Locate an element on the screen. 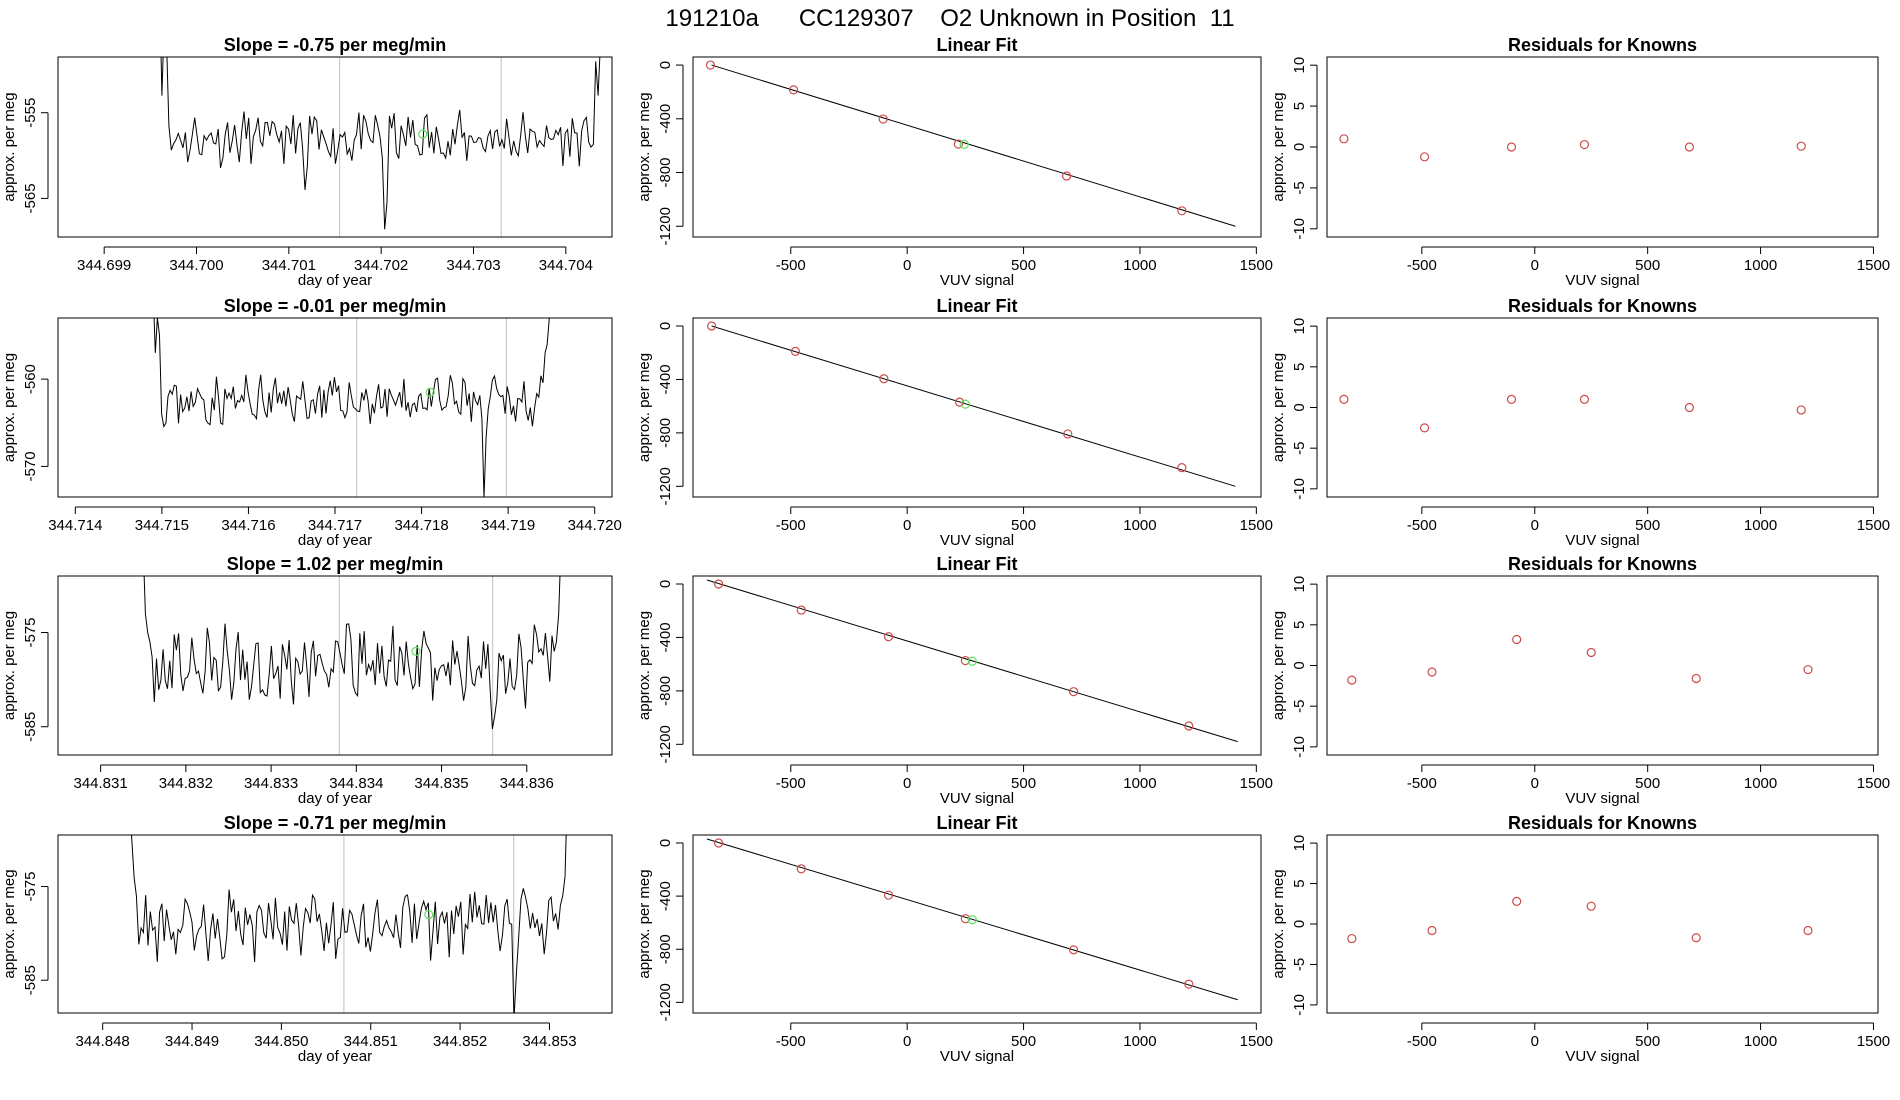 This screenshot has width=1900, height=1100. x-tick-label: 344.702 is located at coordinates (381, 265).